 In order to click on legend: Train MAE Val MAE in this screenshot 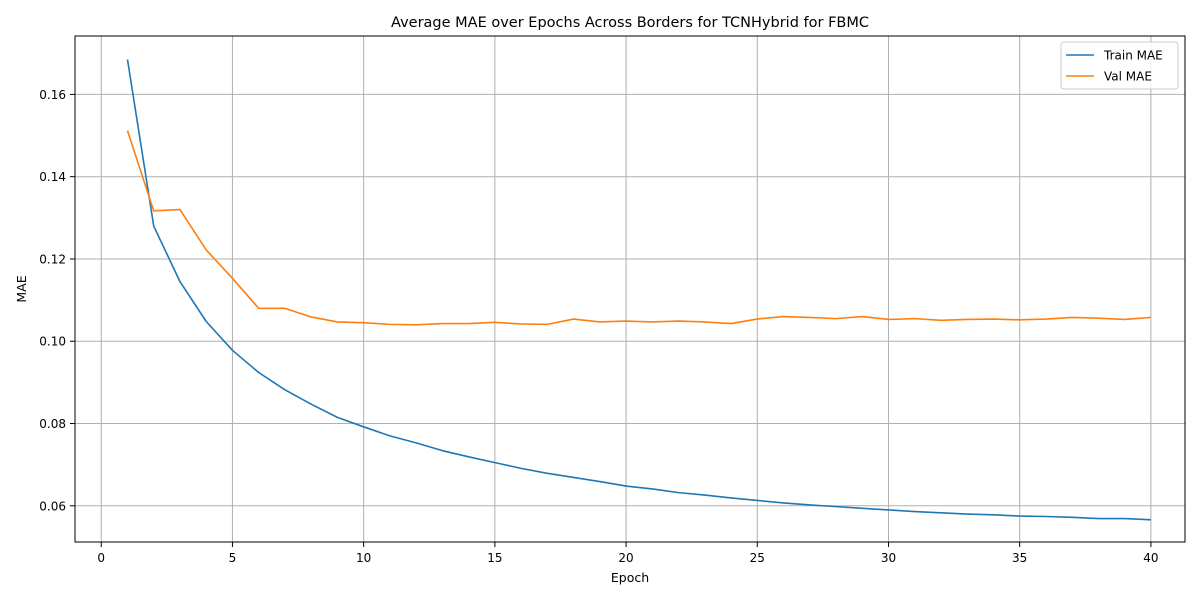, I will do `click(1119, 65)`.